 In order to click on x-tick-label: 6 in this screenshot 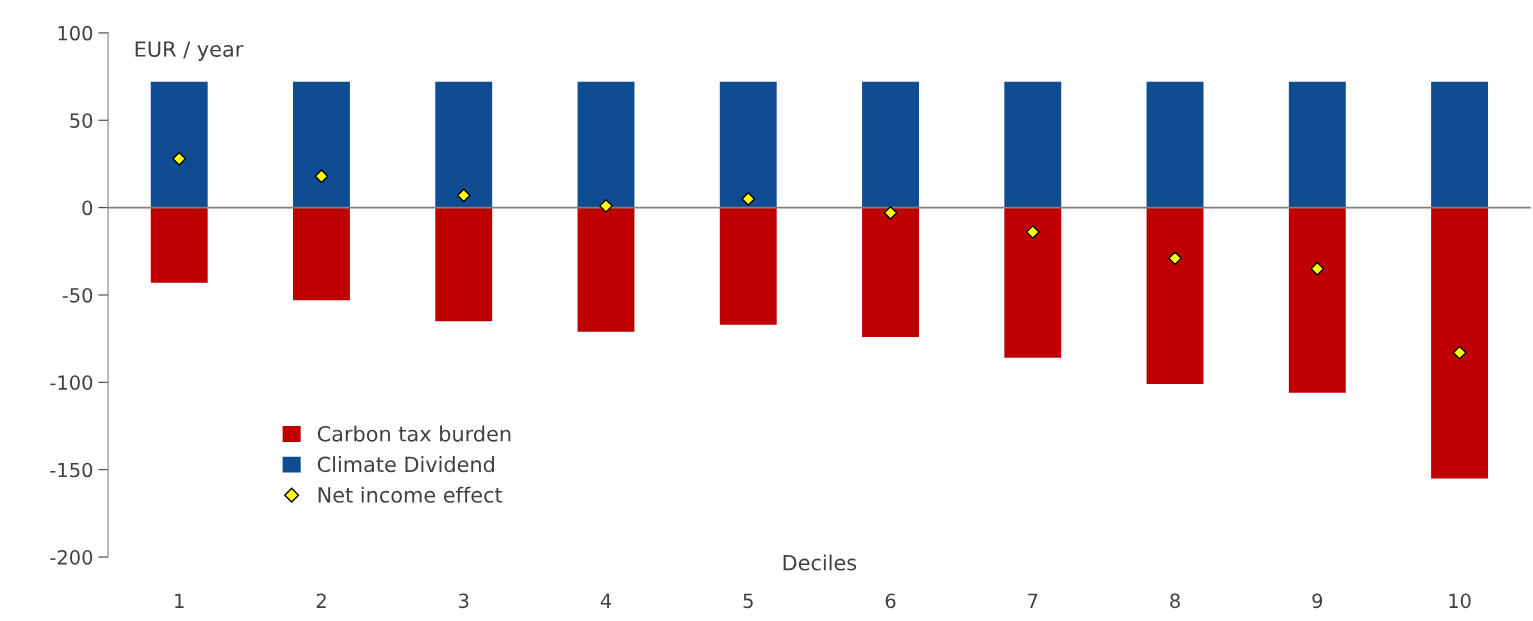, I will do `click(890, 601)`.